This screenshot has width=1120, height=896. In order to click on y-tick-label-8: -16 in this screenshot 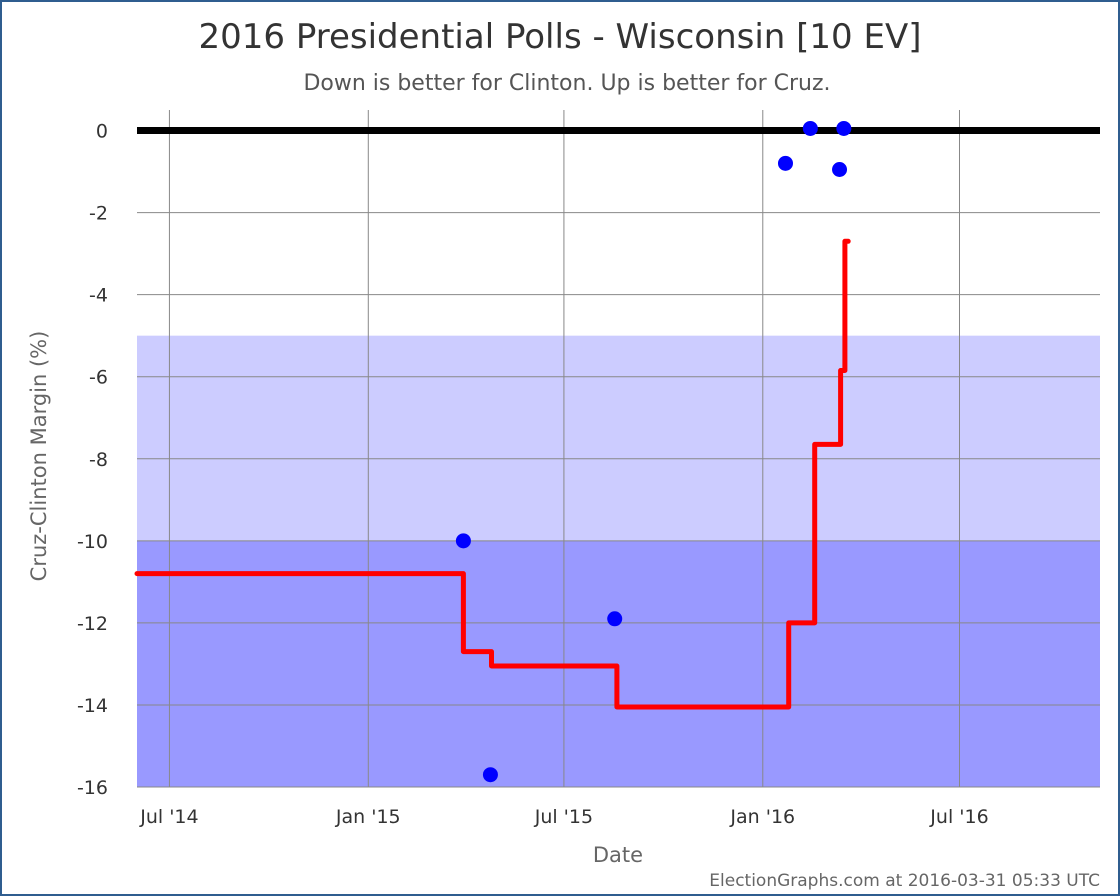, I will do `click(92, 788)`.